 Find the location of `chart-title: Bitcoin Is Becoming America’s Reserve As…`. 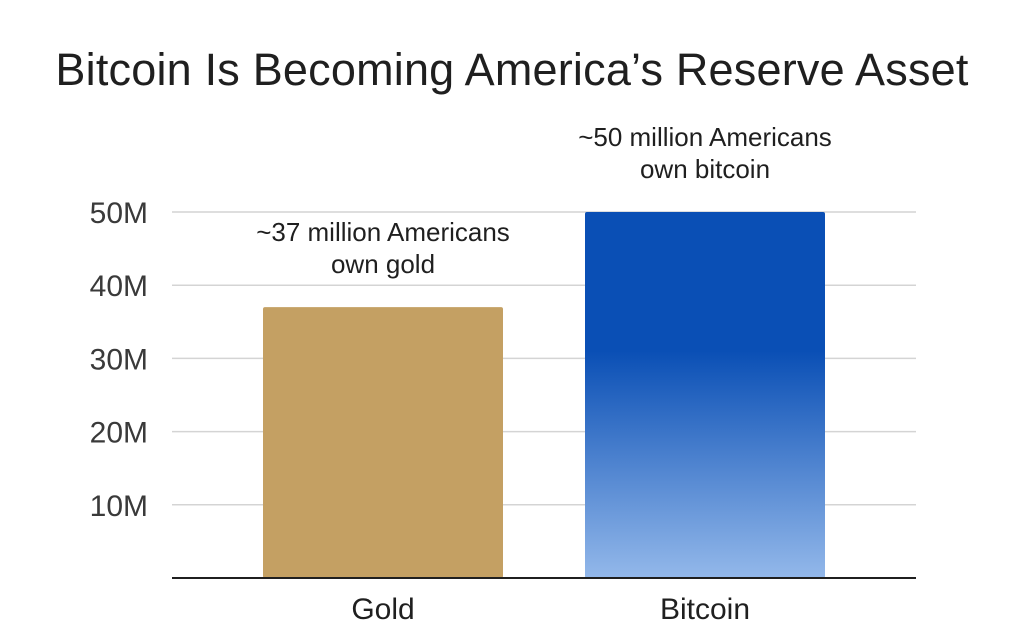

chart-title: Bitcoin Is Becoming America’s Reserve As… is located at coordinates (512, 69).